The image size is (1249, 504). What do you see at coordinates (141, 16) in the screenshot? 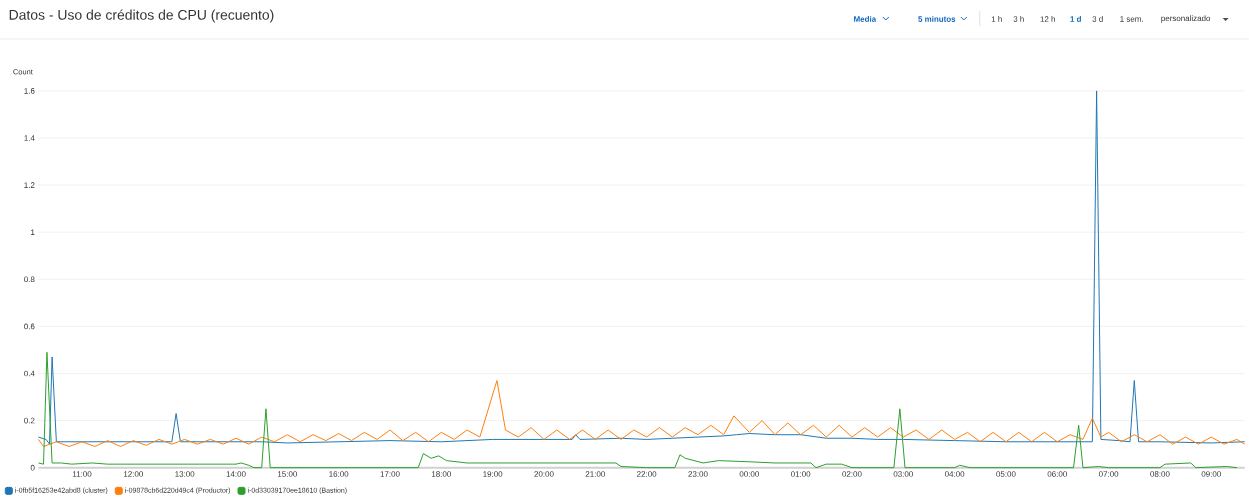
I see `chart-title: Datos - Uso de créditos de CPU (recuento)` at bounding box center [141, 16].